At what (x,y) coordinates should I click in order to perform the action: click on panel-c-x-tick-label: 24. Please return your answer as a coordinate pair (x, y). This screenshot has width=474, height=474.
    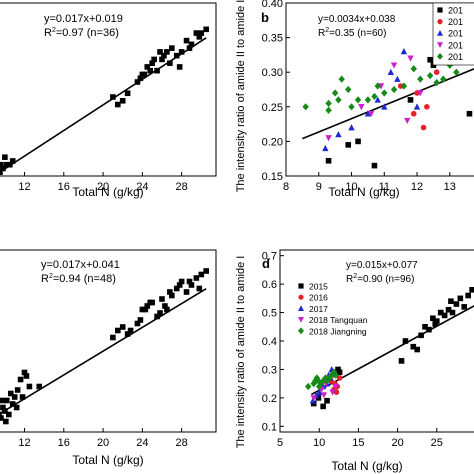
    Looking at the image, I should click on (142, 443).